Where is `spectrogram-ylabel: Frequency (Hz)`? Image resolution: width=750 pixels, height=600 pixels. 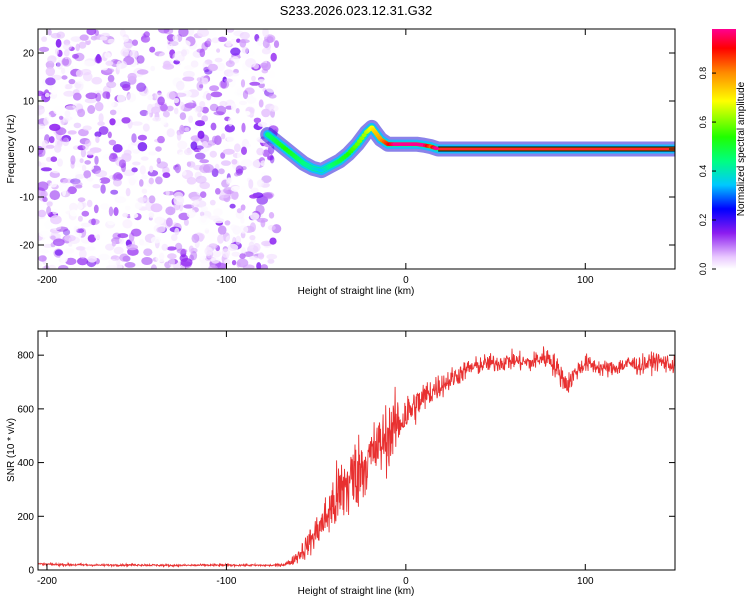 spectrogram-ylabel: Frequency (Hz) is located at coordinates (11, 149).